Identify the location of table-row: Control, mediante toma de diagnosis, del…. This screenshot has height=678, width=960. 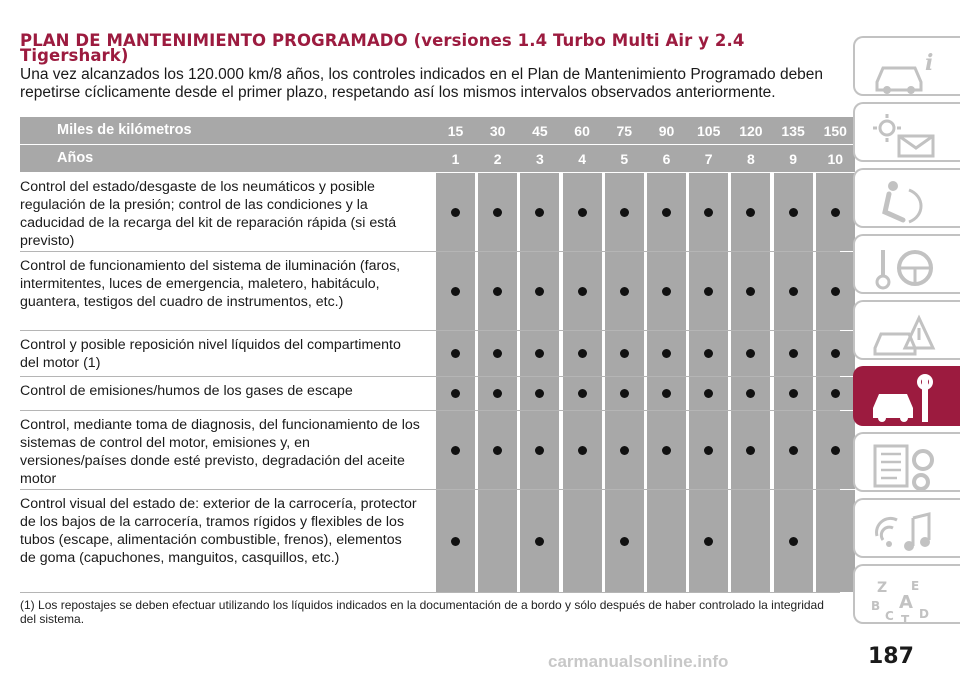
(437, 450).